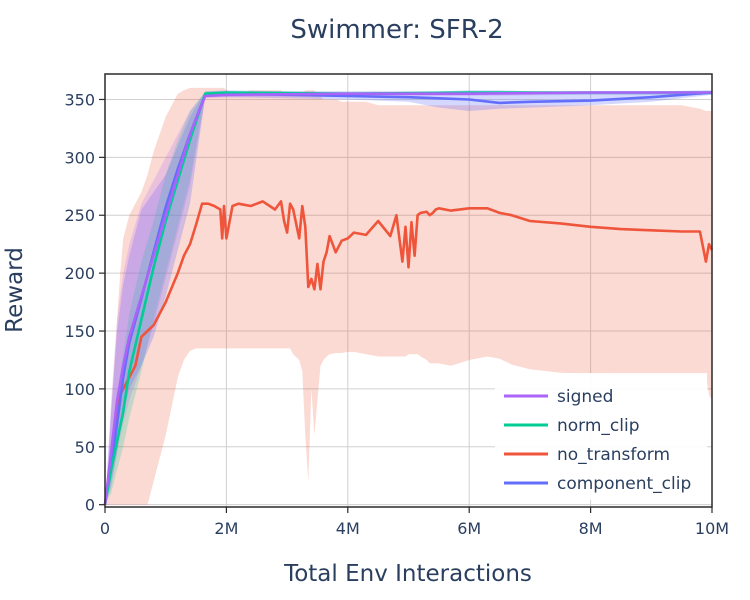 This screenshot has width=750, height=600. Describe the element at coordinates (585, 397) in the screenshot. I see `legend-label-signed: signed` at that location.